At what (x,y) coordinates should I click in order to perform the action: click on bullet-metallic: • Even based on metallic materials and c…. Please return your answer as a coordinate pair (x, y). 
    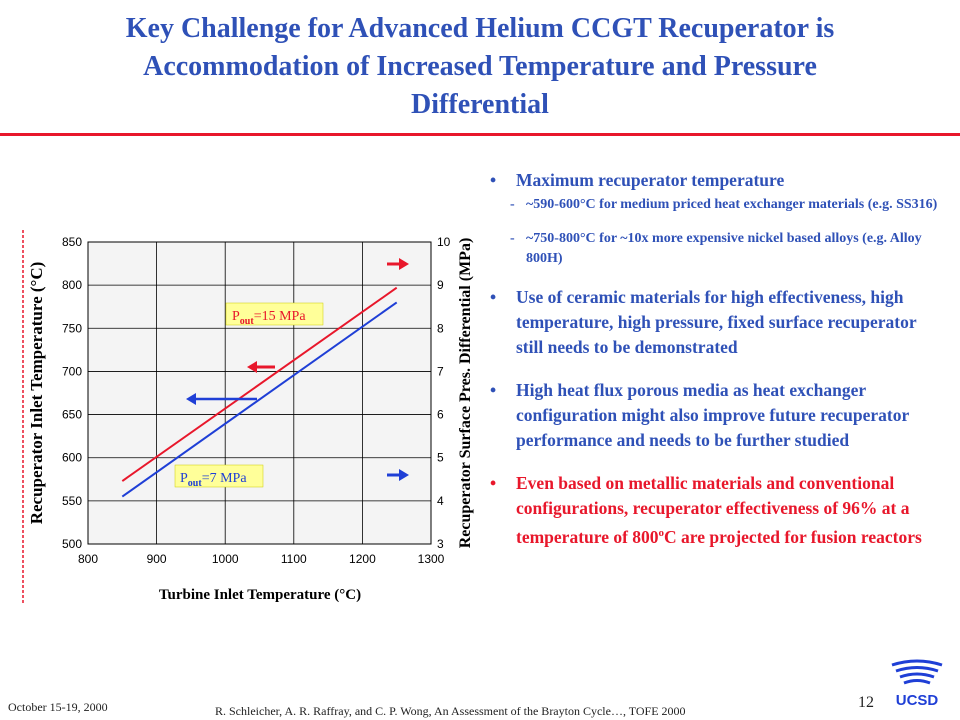
    Looking at the image, I should click on (717, 510).